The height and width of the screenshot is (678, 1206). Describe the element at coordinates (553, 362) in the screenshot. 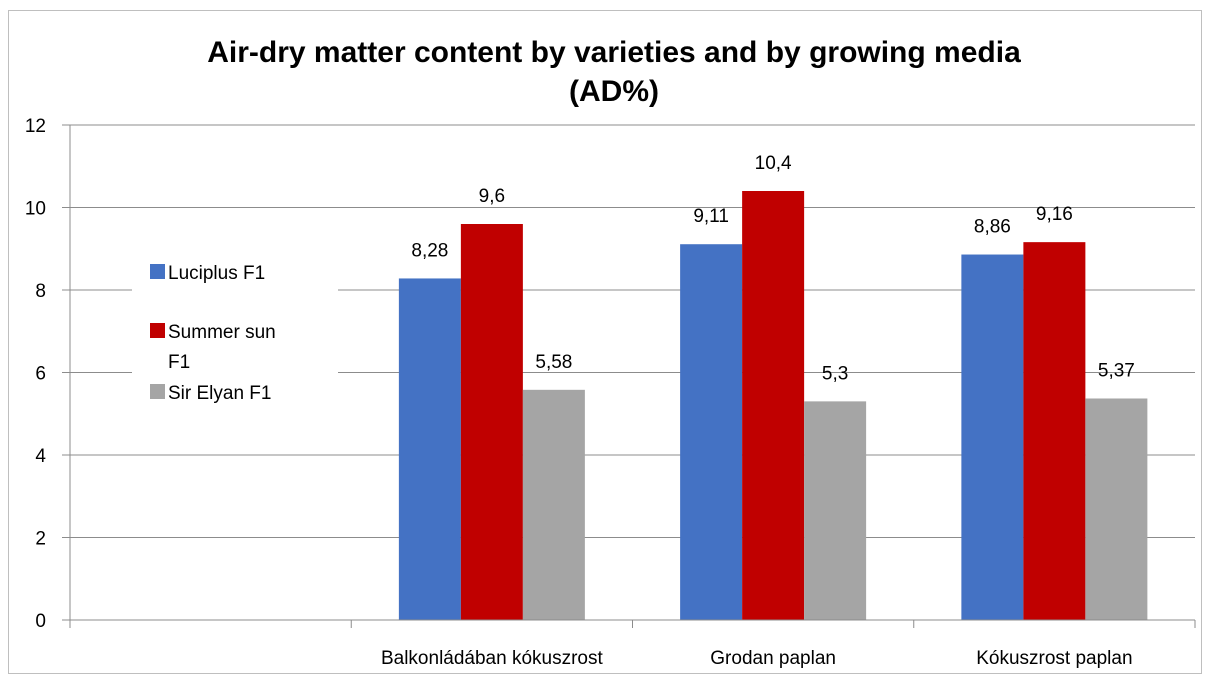

I see `data-label: 5,58` at that location.